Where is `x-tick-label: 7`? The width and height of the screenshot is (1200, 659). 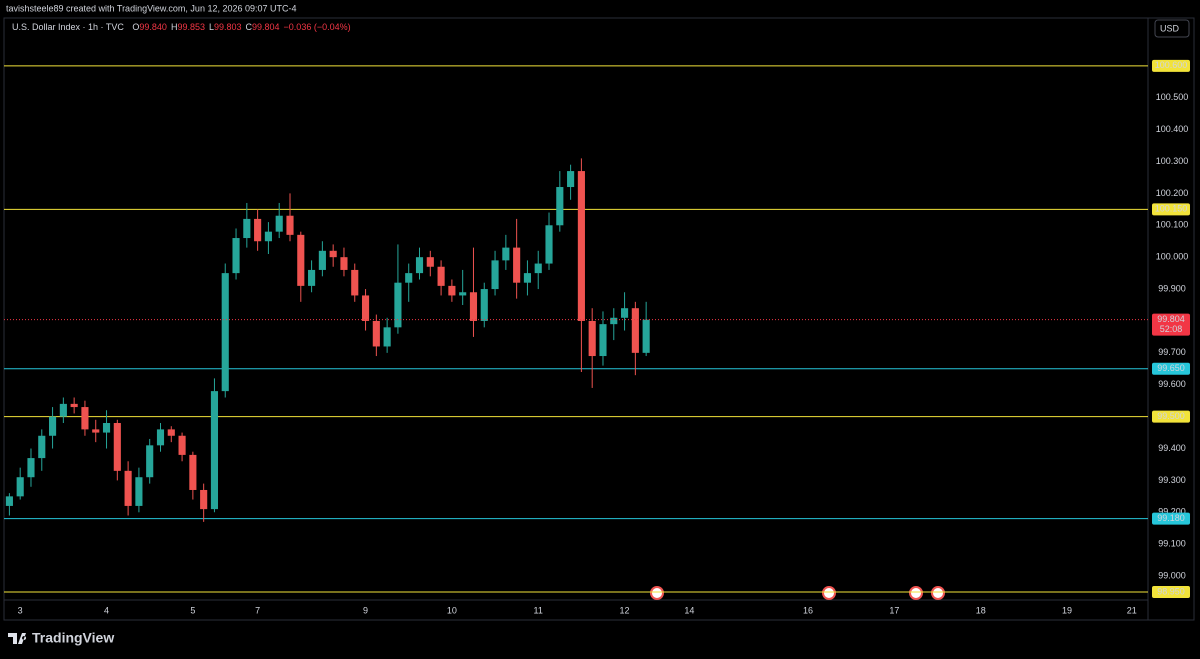 x-tick-label: 7 is located at coordinates (257, 610).